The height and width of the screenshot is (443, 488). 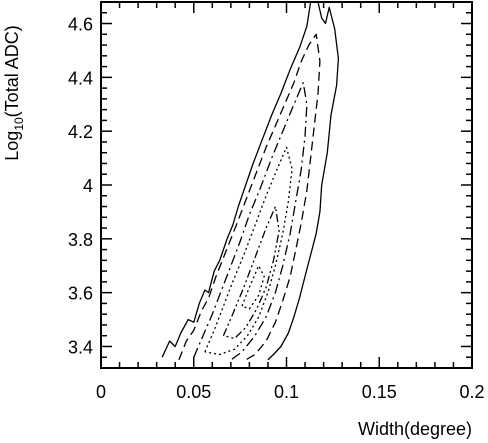 What do you see at coordinates (379, 392) in the screenshot?
I see `x-tick-label: 0.15` at bounding box center [379, 392].